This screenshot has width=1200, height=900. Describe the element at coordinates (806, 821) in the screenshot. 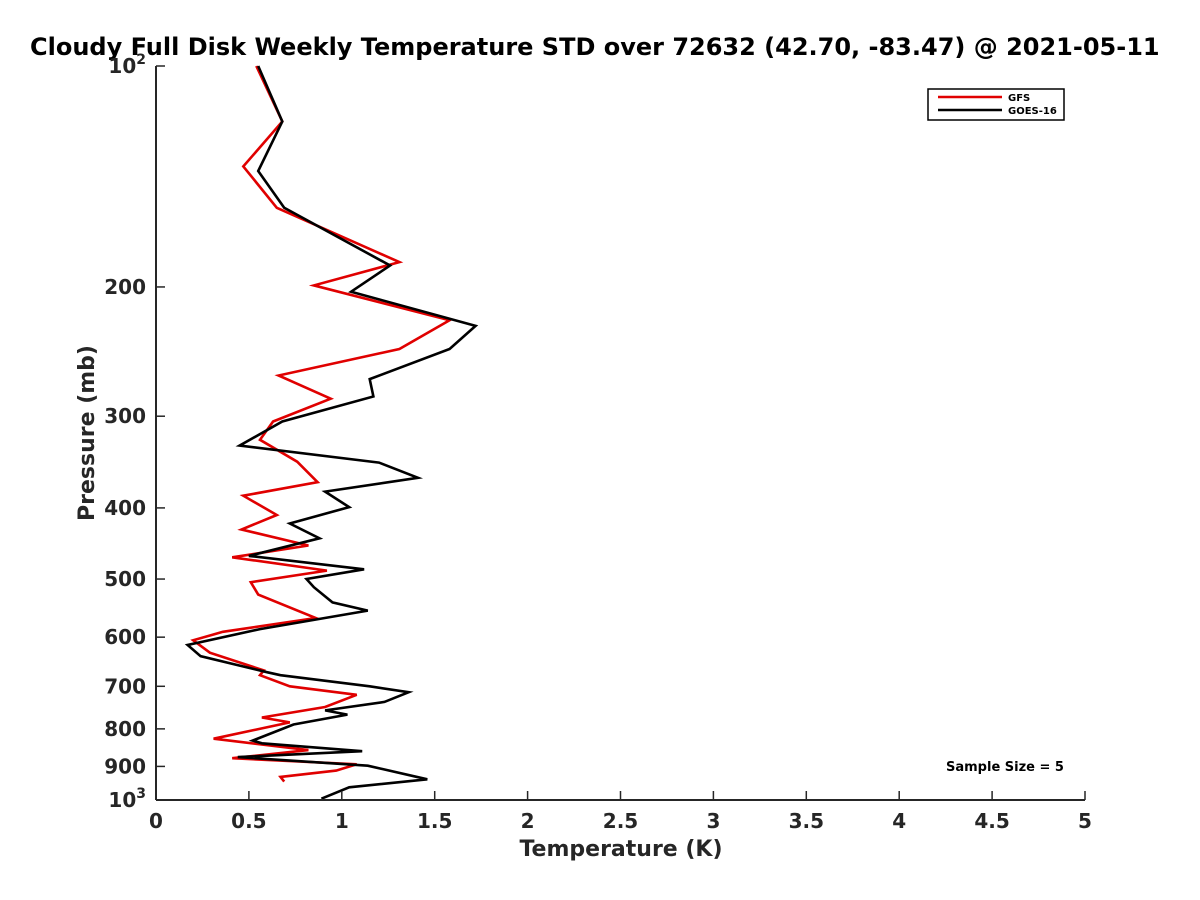

I see `x-tick-label: 3.5` at that location.